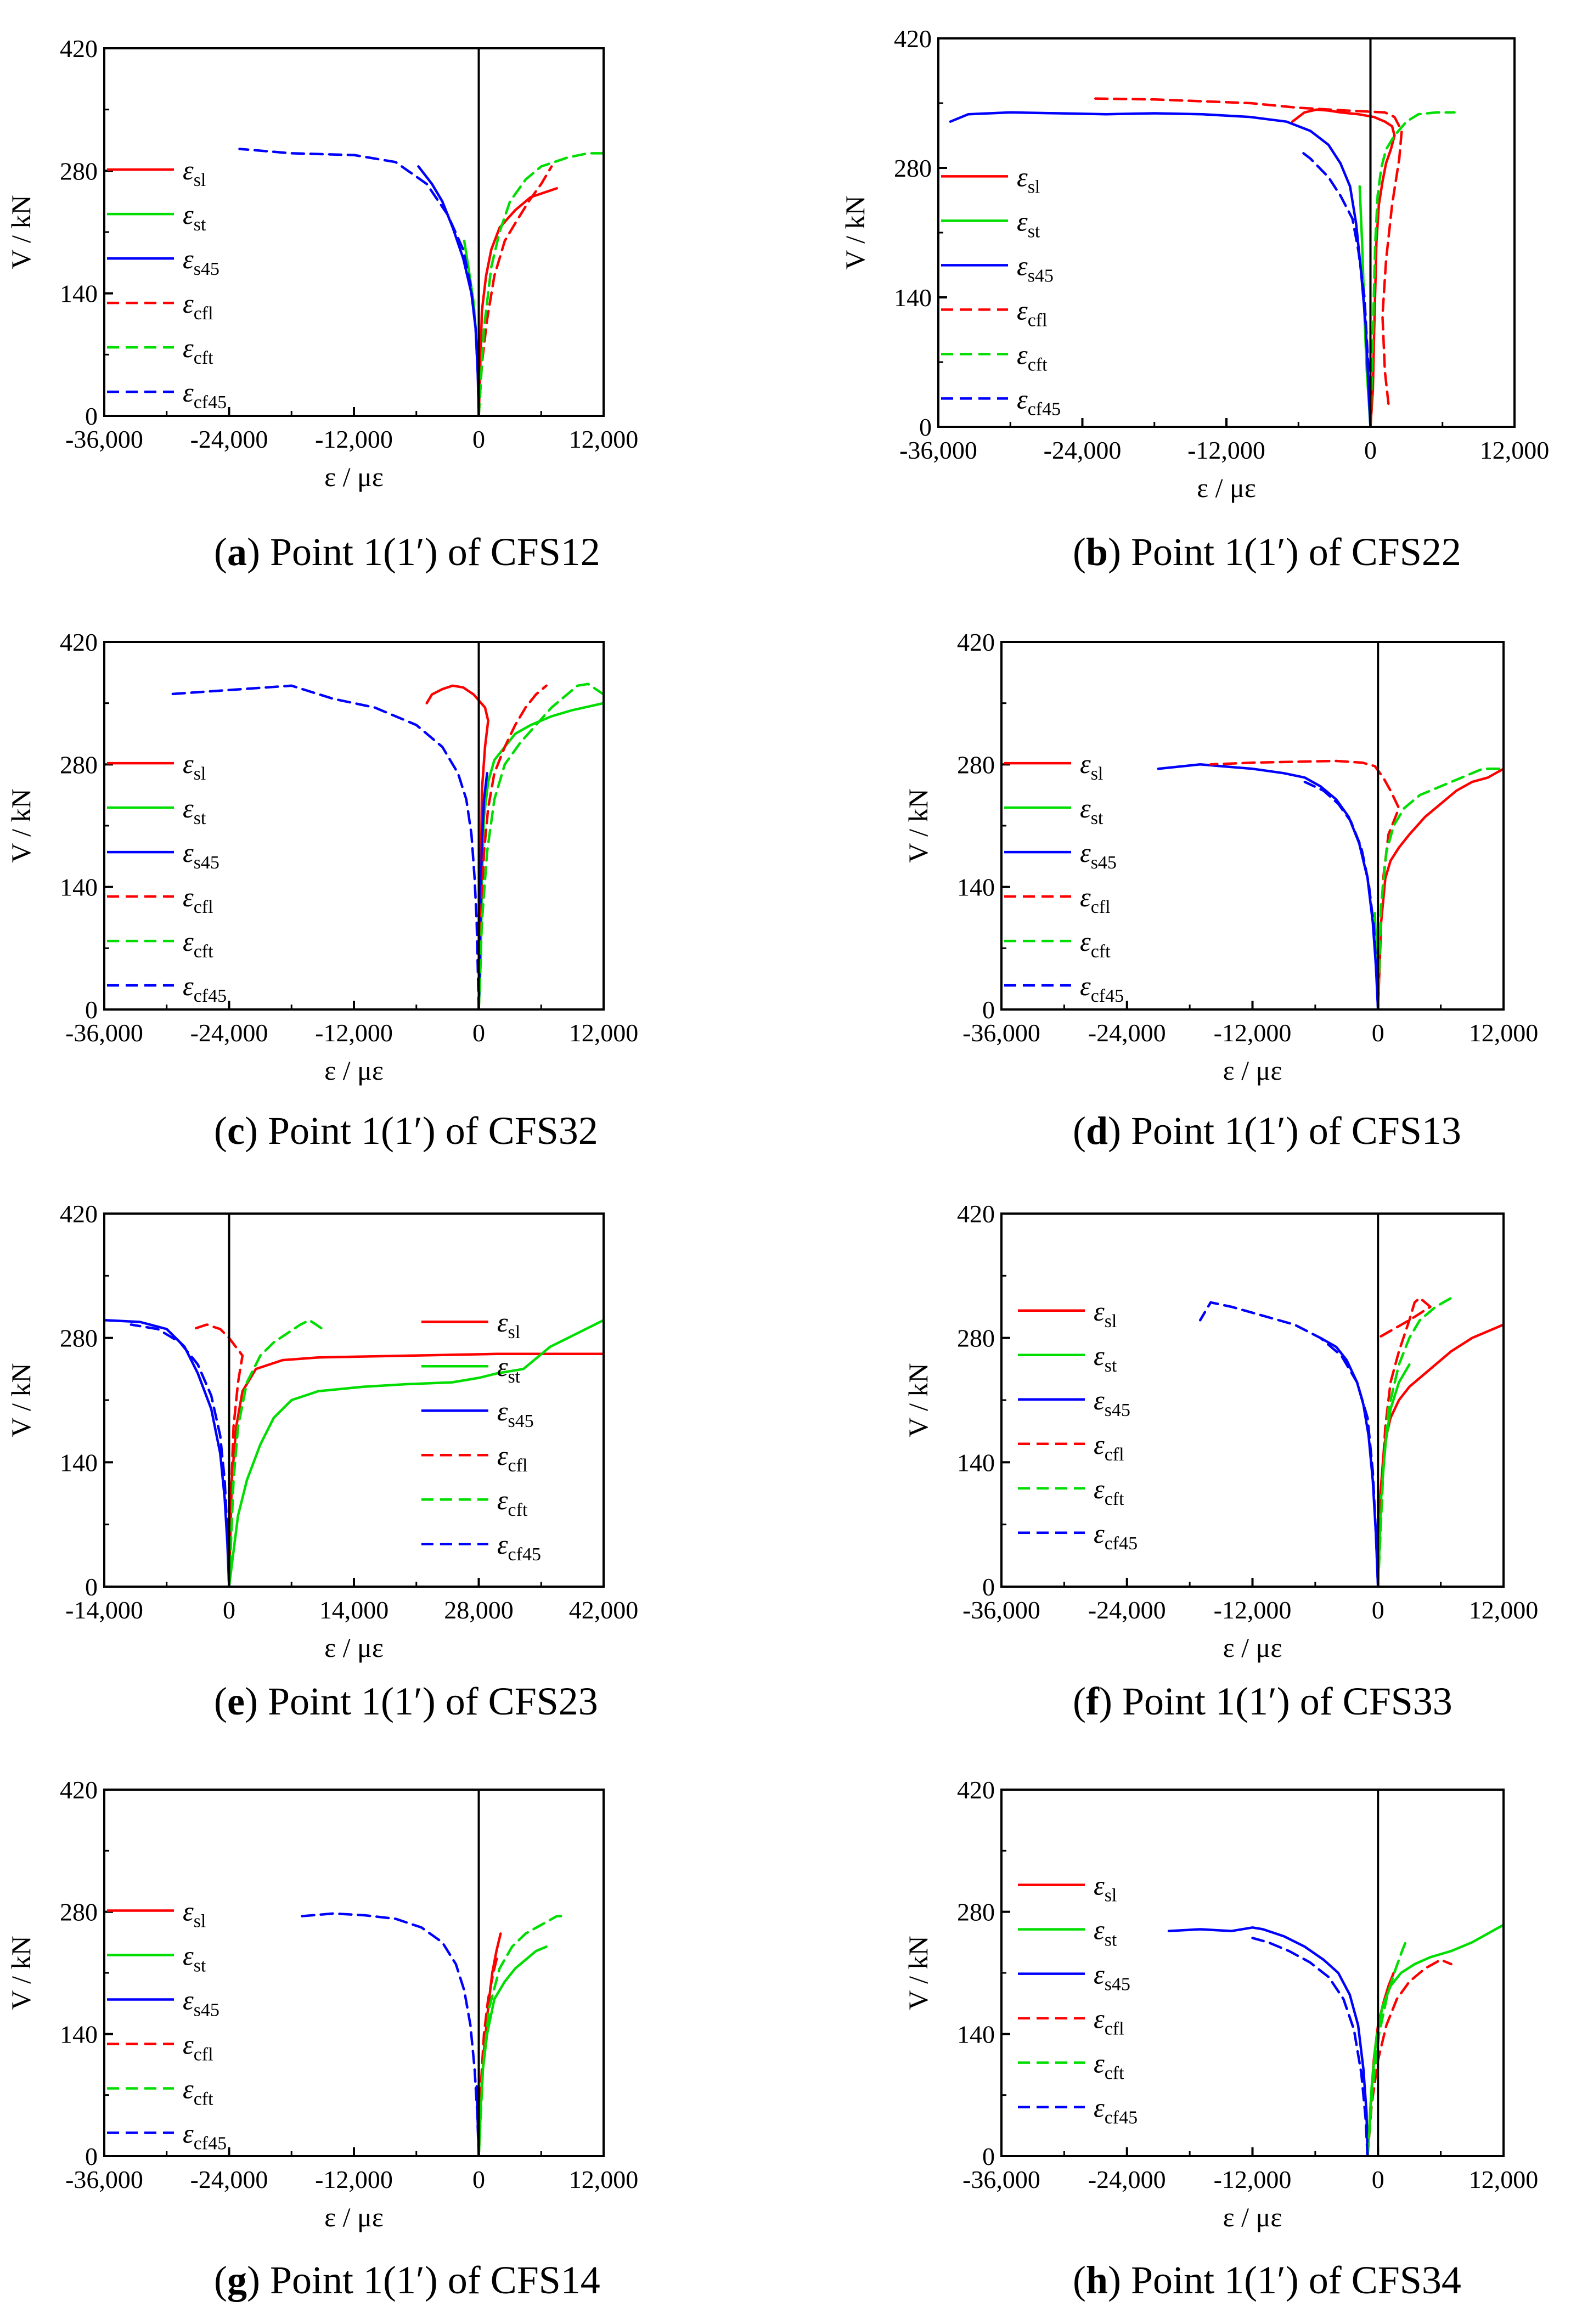 The width and height of the screenshot is (1582, 2324). I want to click on series-line-s45, so click(1268, 2041).